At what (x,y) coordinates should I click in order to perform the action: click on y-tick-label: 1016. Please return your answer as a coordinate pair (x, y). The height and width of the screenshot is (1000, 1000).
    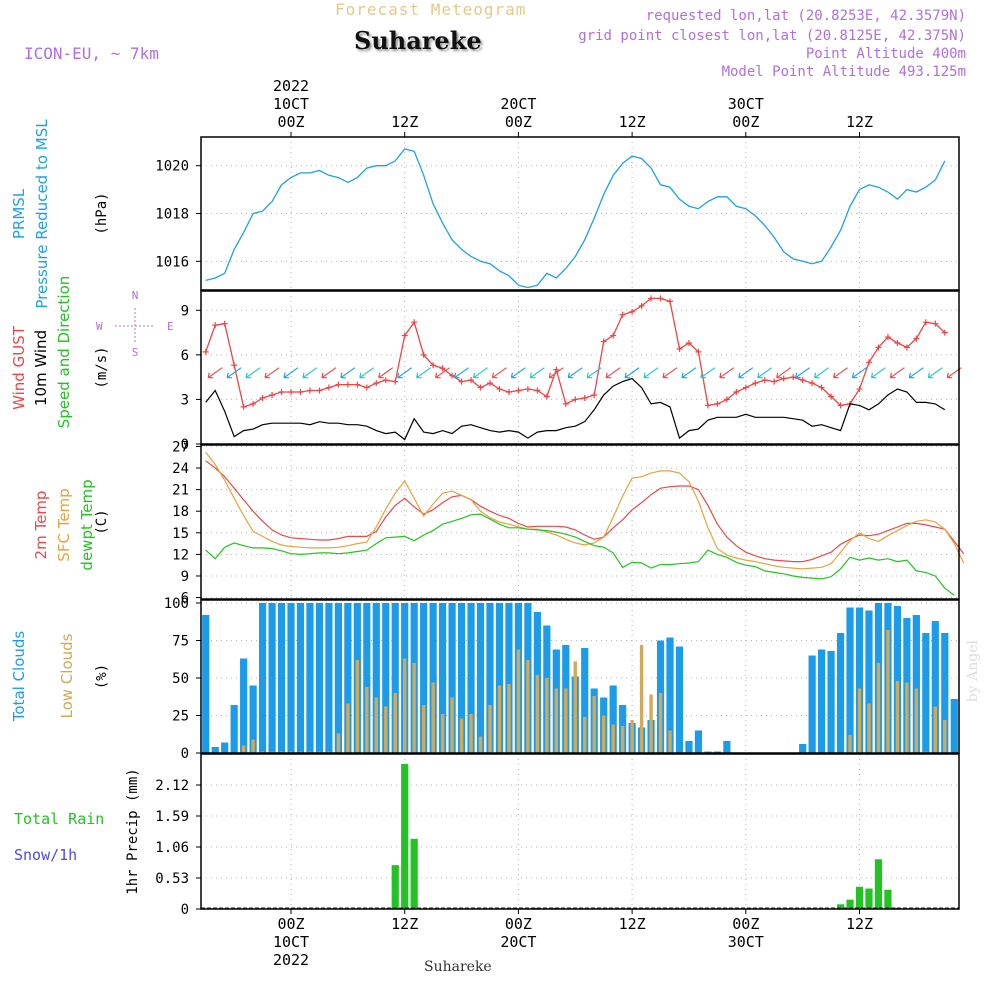
    Looking at the image, I should click on (172, 262).